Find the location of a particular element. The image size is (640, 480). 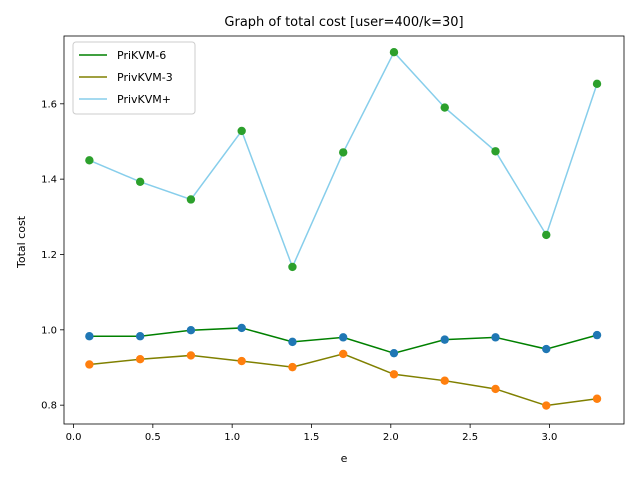

legend-box is located at coordinates (134, 78).